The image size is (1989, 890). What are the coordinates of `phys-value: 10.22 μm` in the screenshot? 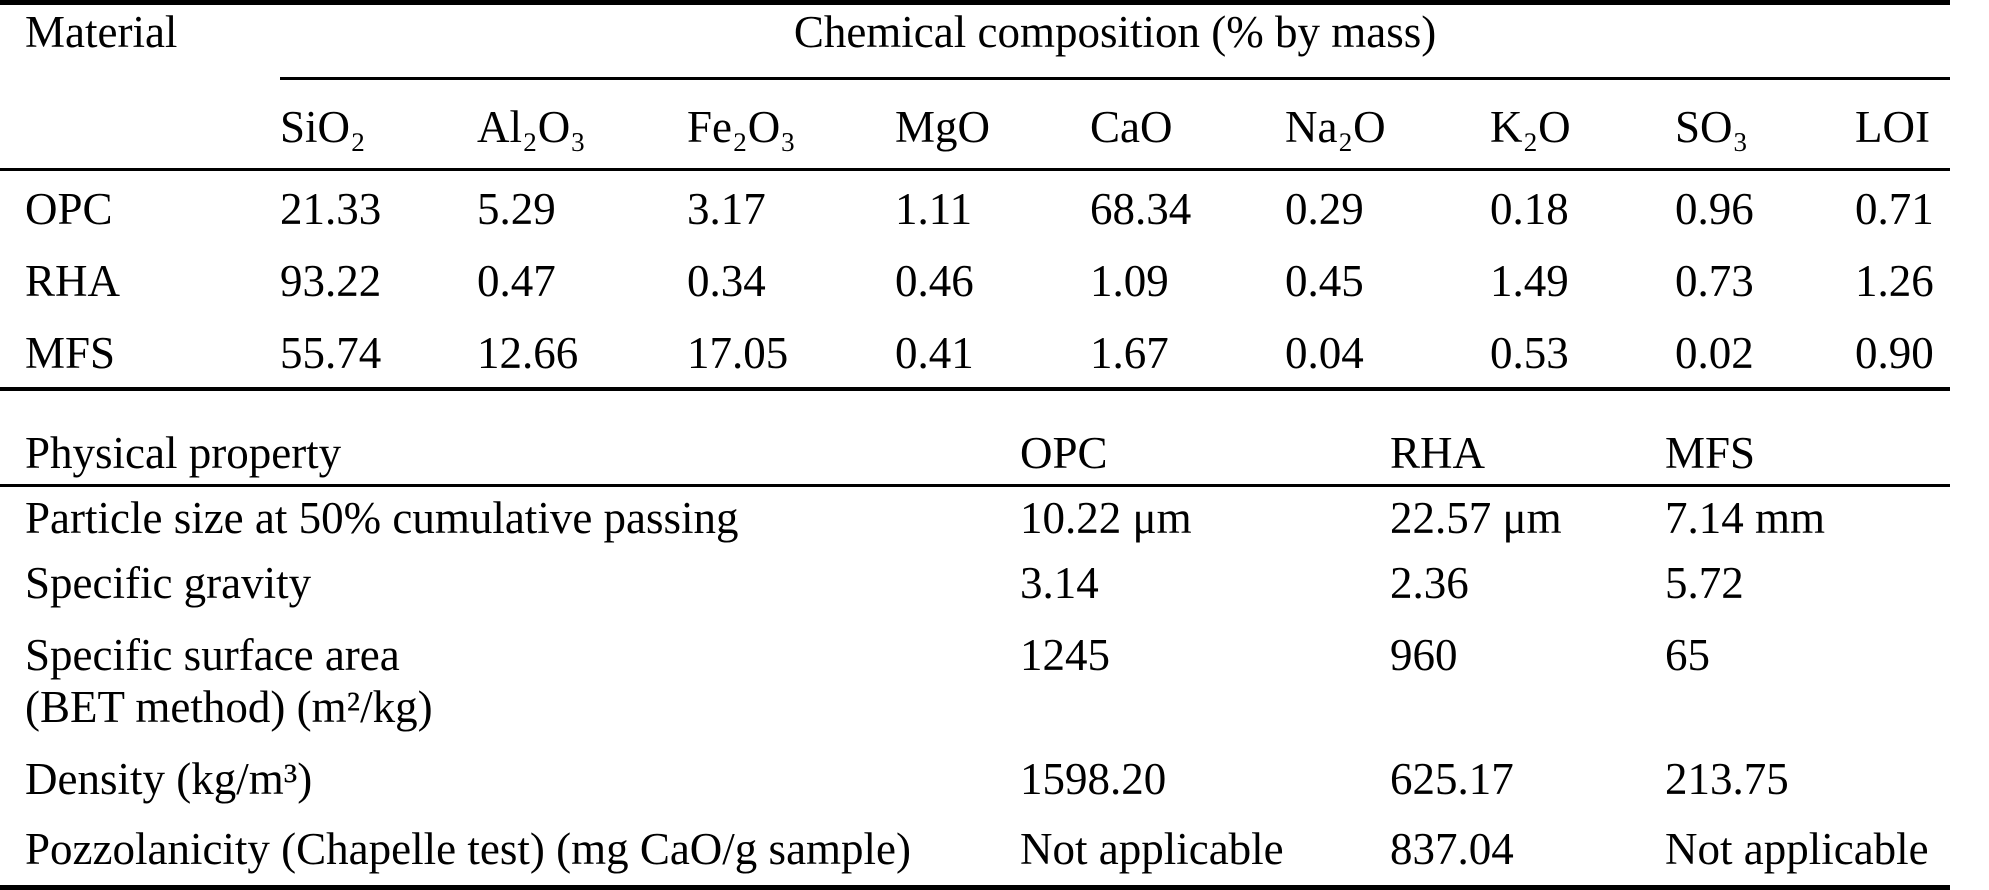 It's located at (1106, 518).